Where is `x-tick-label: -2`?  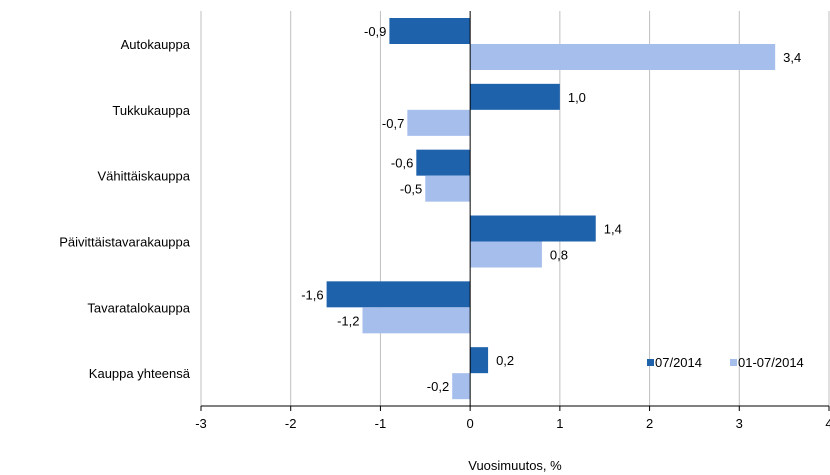 x-tick-label: -2 is located at coordinates (291, 423).